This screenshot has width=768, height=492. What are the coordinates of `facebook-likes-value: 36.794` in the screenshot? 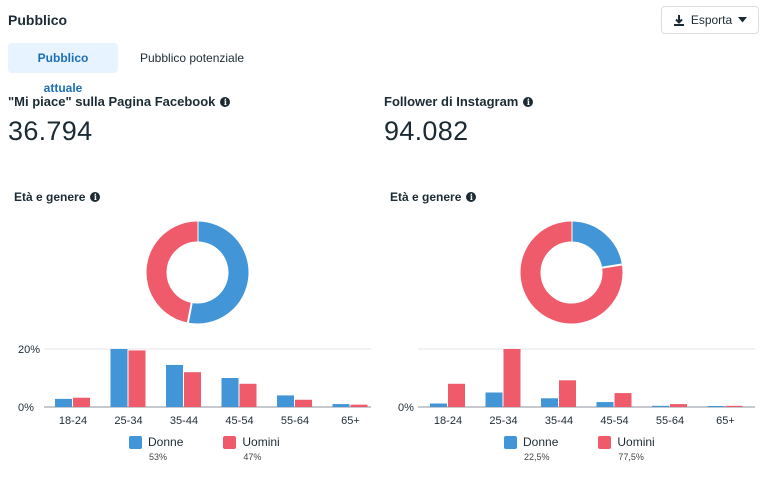 It's located at (50, 131).